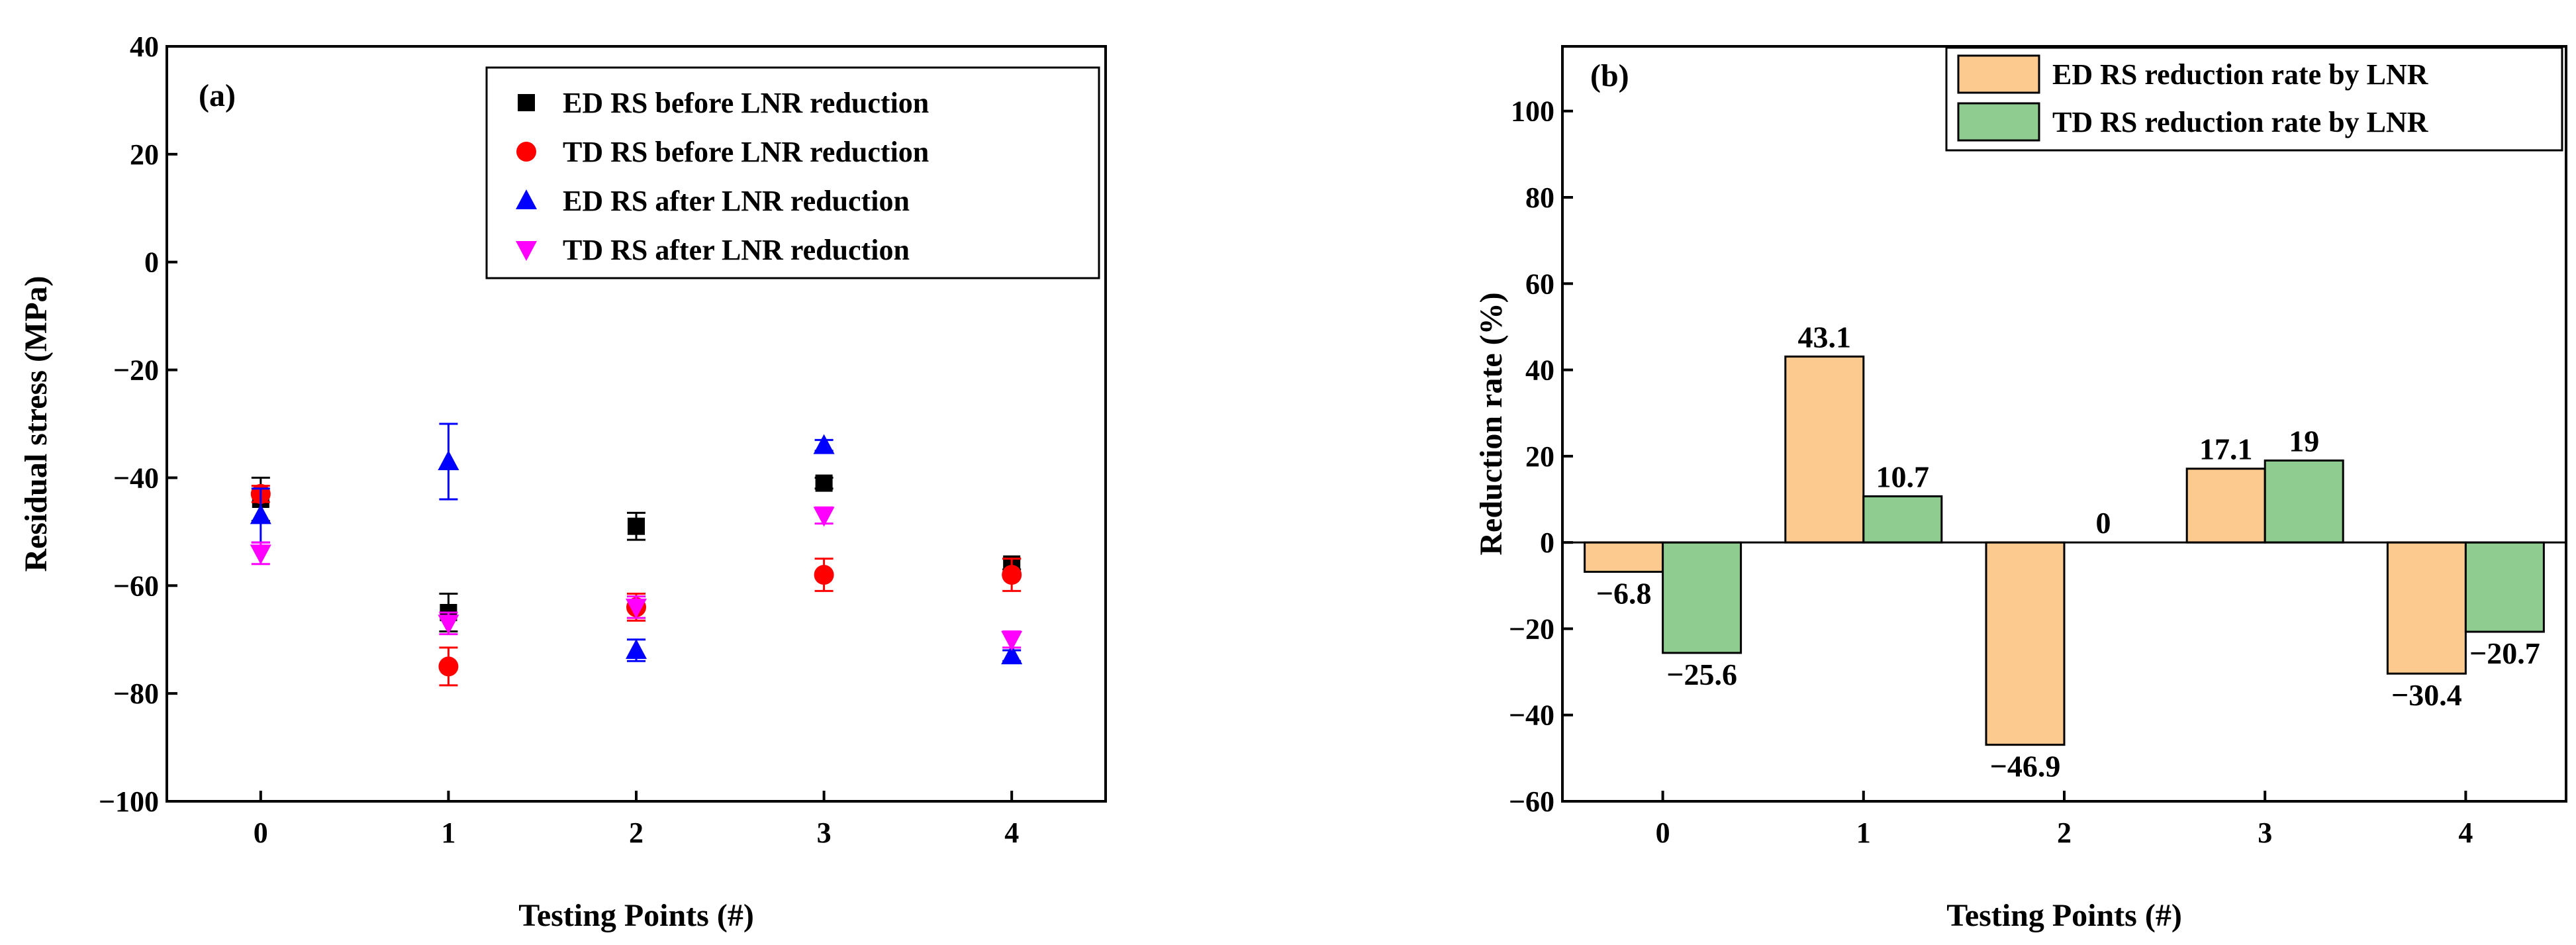 Image resolution: width=2576 pixels, height=945 pixels. I want to click on panel-a-y-ticks: −100 −80 −60 −40 −20 0 20 40, so click(138, 424).